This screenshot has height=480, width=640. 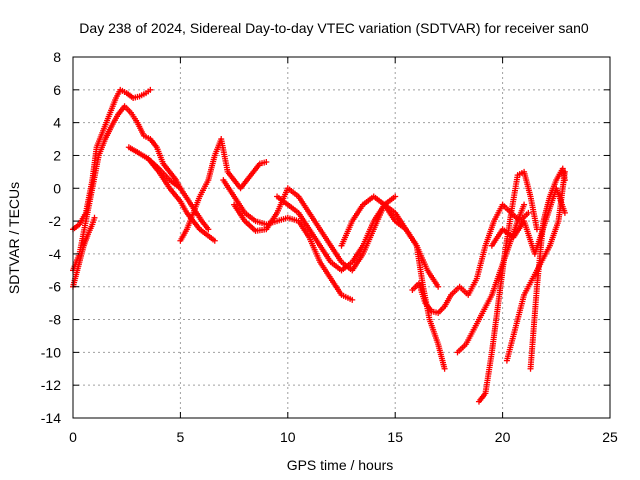 I want to click on y-tick-label: 2, so click(x=57, y=155).